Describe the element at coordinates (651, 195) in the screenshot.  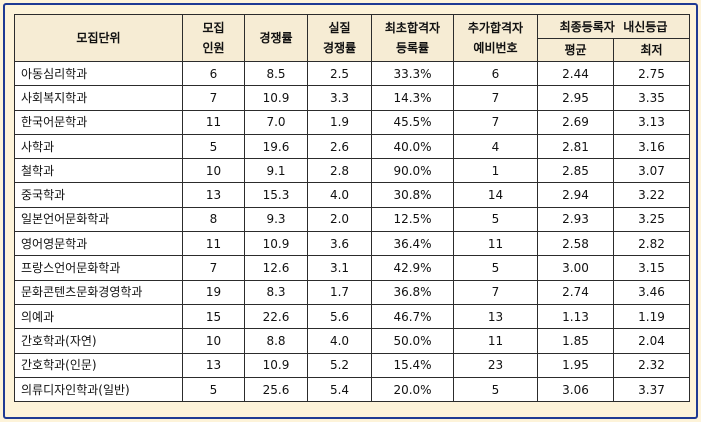
I see `grade-lowest-cell: 3.22` at that location.